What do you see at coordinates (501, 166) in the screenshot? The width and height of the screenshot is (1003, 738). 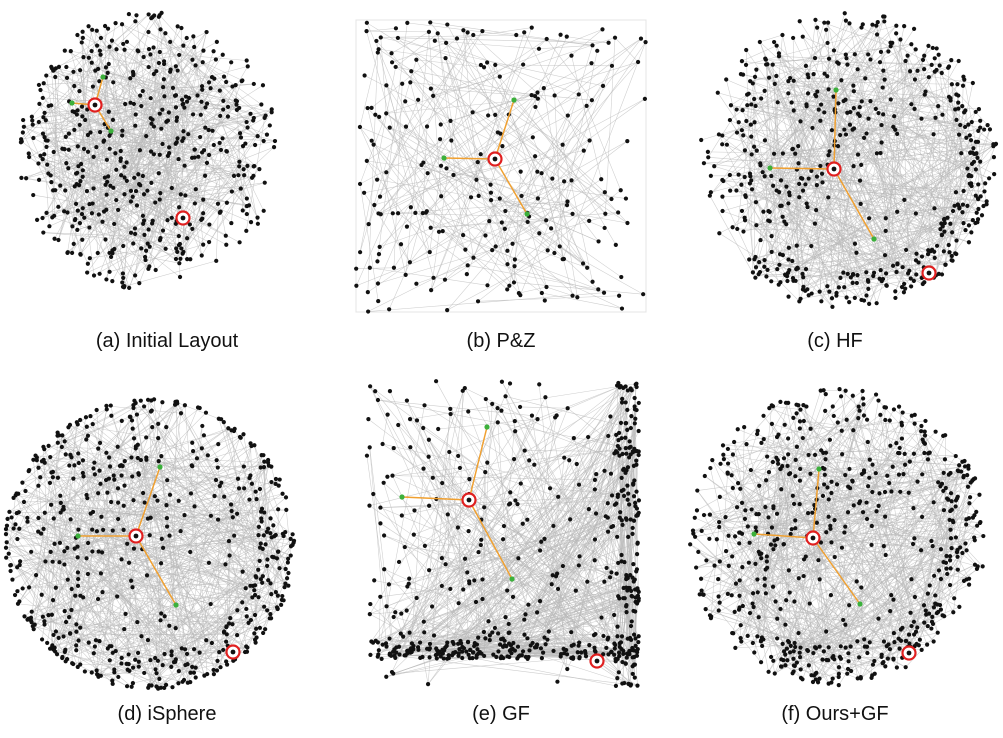 I see `edge-layer` at bounding box center [501, 166].